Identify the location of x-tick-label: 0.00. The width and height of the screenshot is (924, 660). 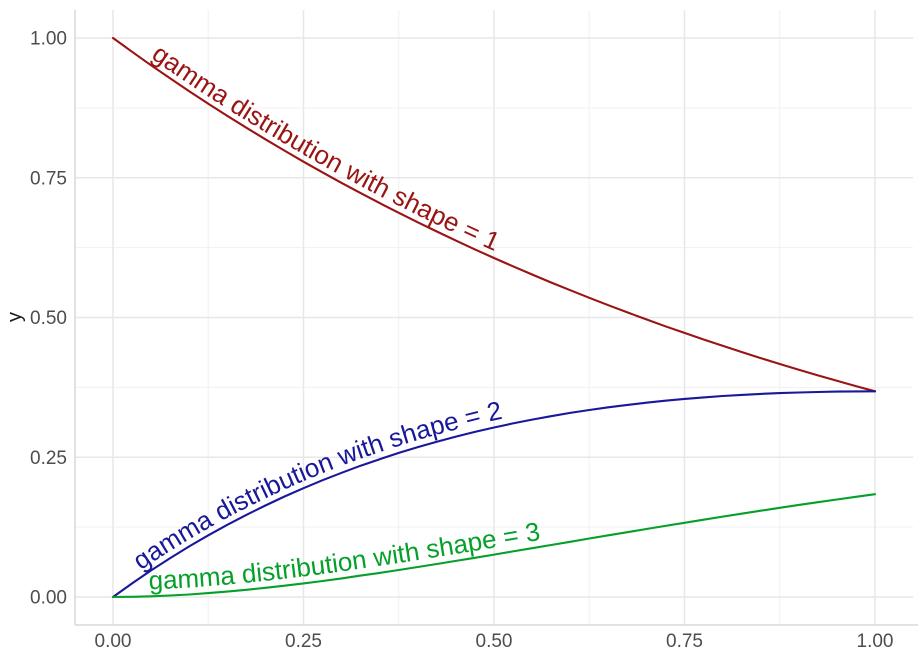
(113, 641).